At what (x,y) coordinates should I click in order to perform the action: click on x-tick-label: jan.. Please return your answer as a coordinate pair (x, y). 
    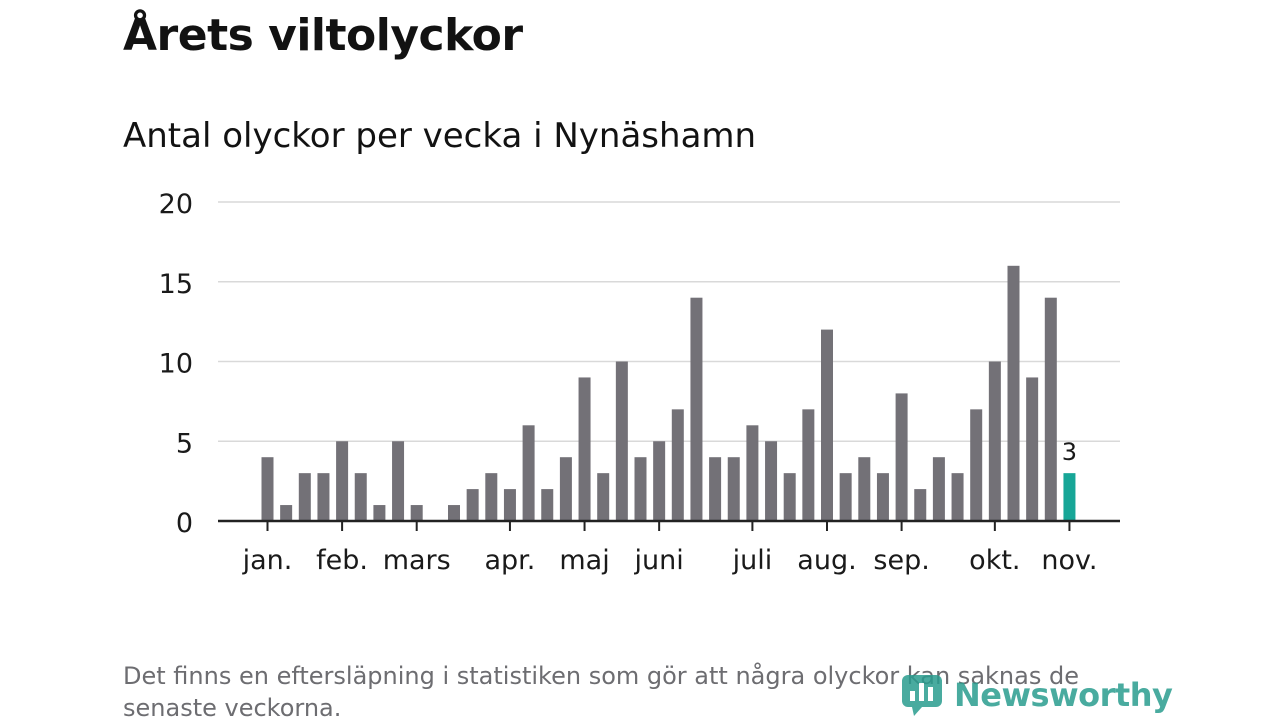
    Looking at the image, I should click on (267, 560).